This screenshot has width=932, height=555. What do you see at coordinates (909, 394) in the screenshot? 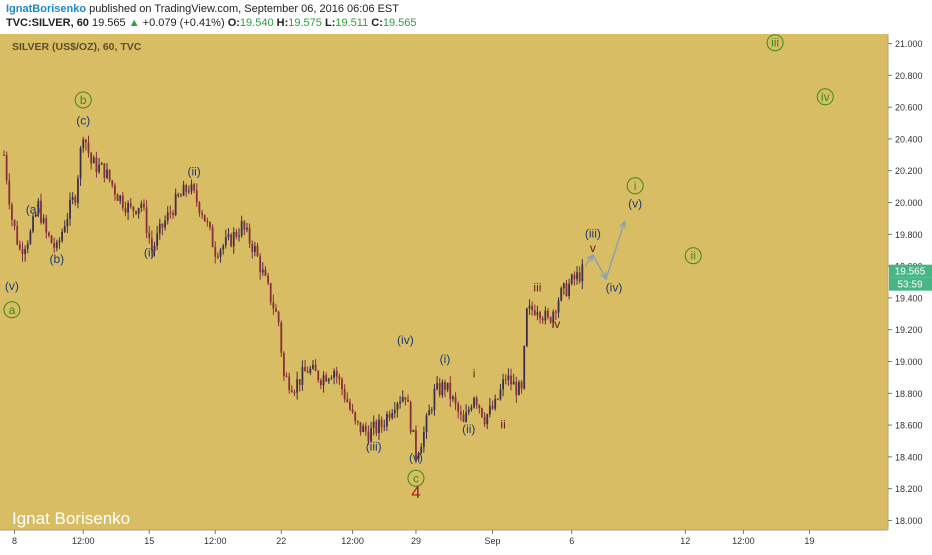
I see `price-tick-label: 18.800` at bounding box center [909, 394].